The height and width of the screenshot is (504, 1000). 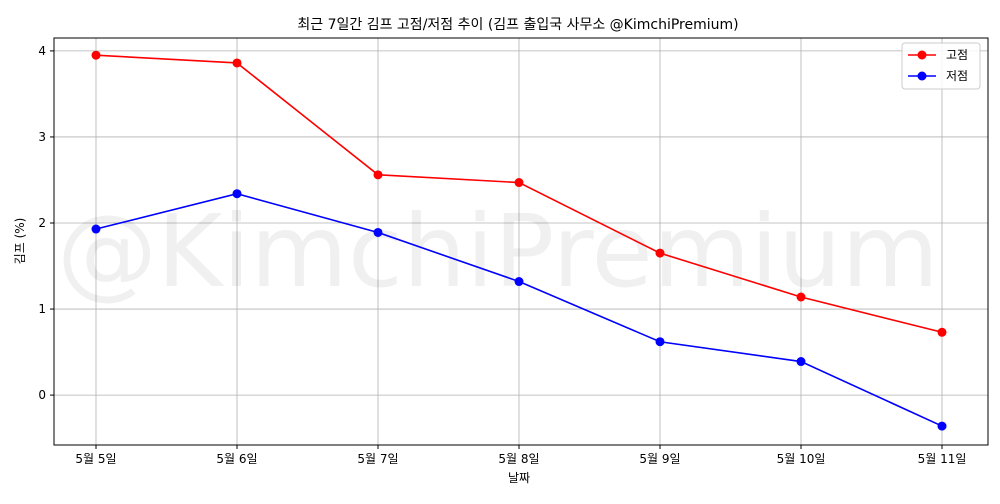 I want to click on x-tick-label: 5월 5일, so click(x=95, y=459).